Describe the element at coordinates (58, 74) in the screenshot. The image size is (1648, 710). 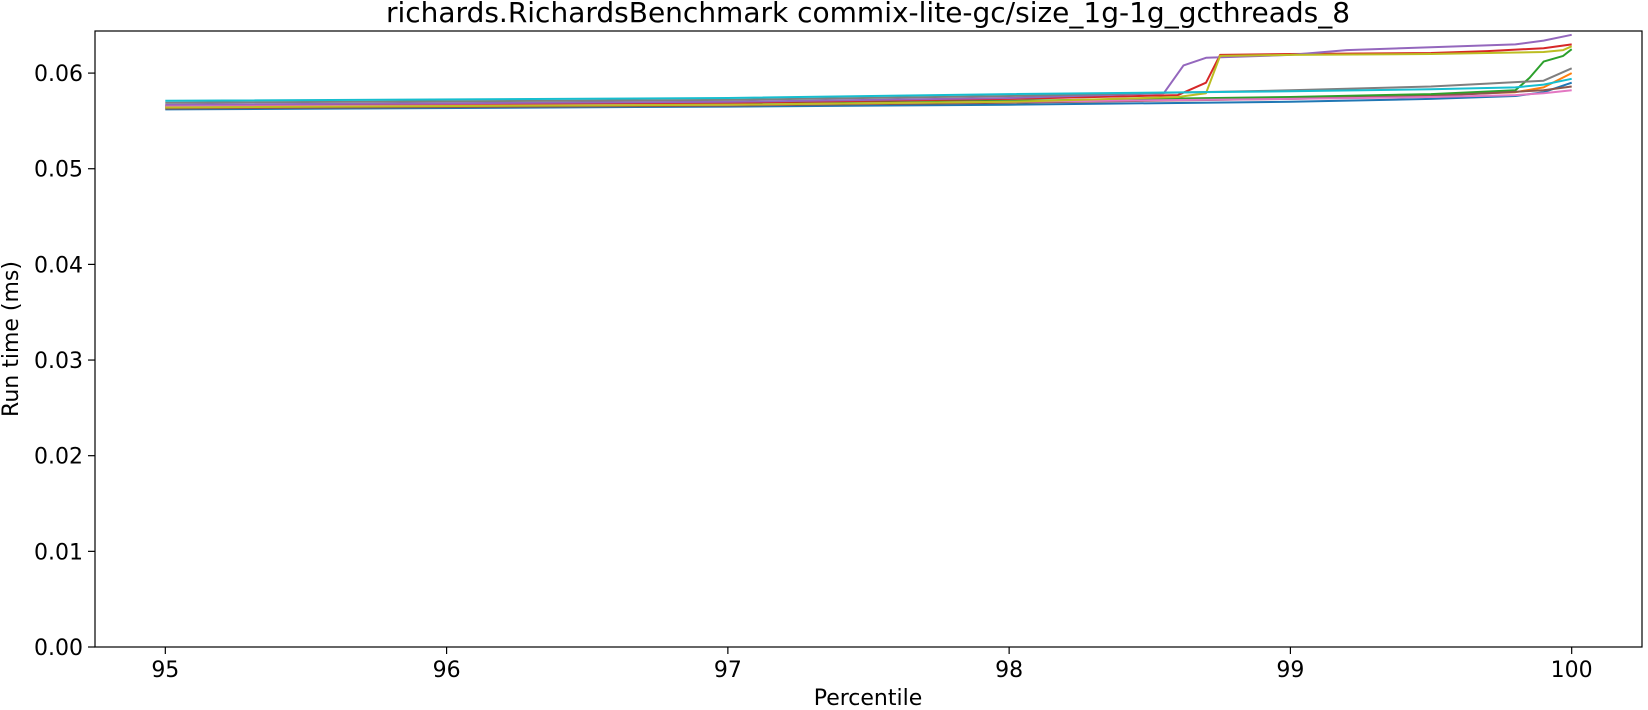
I see `y-tick-label: 0.06` at that location.